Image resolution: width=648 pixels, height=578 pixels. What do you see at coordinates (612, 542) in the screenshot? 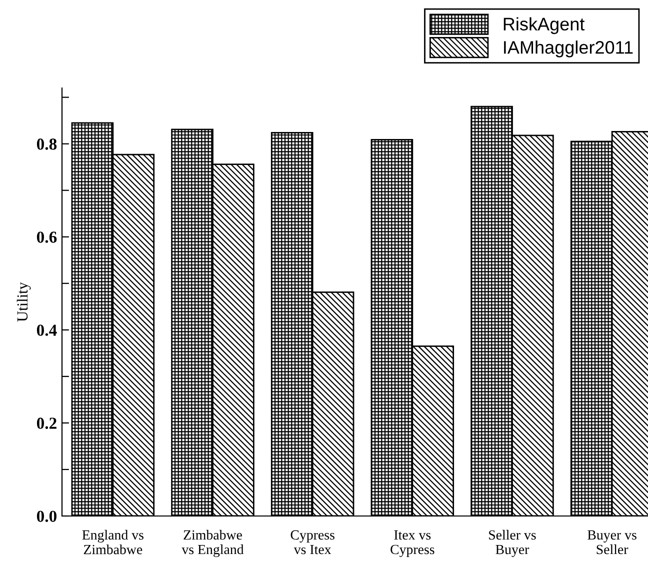
I see `x-tick-label: Buyer vs Seller` at bounding box center [612, 542].